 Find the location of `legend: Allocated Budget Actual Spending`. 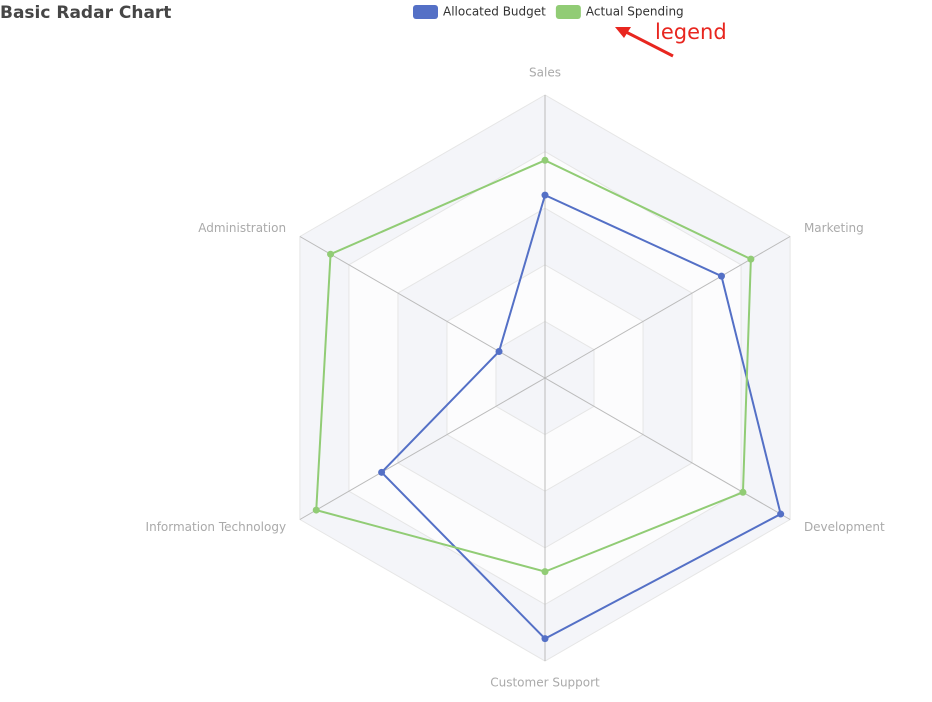

legend: Allocated Budget Actual Spending is located at coordinates (548, 12).